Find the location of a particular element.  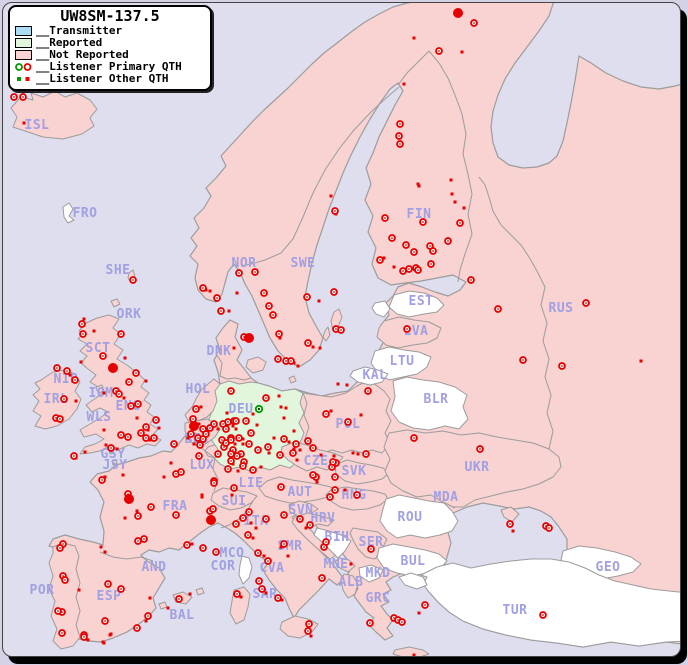

transmitter-swatch is located at coordinates (23, 31).